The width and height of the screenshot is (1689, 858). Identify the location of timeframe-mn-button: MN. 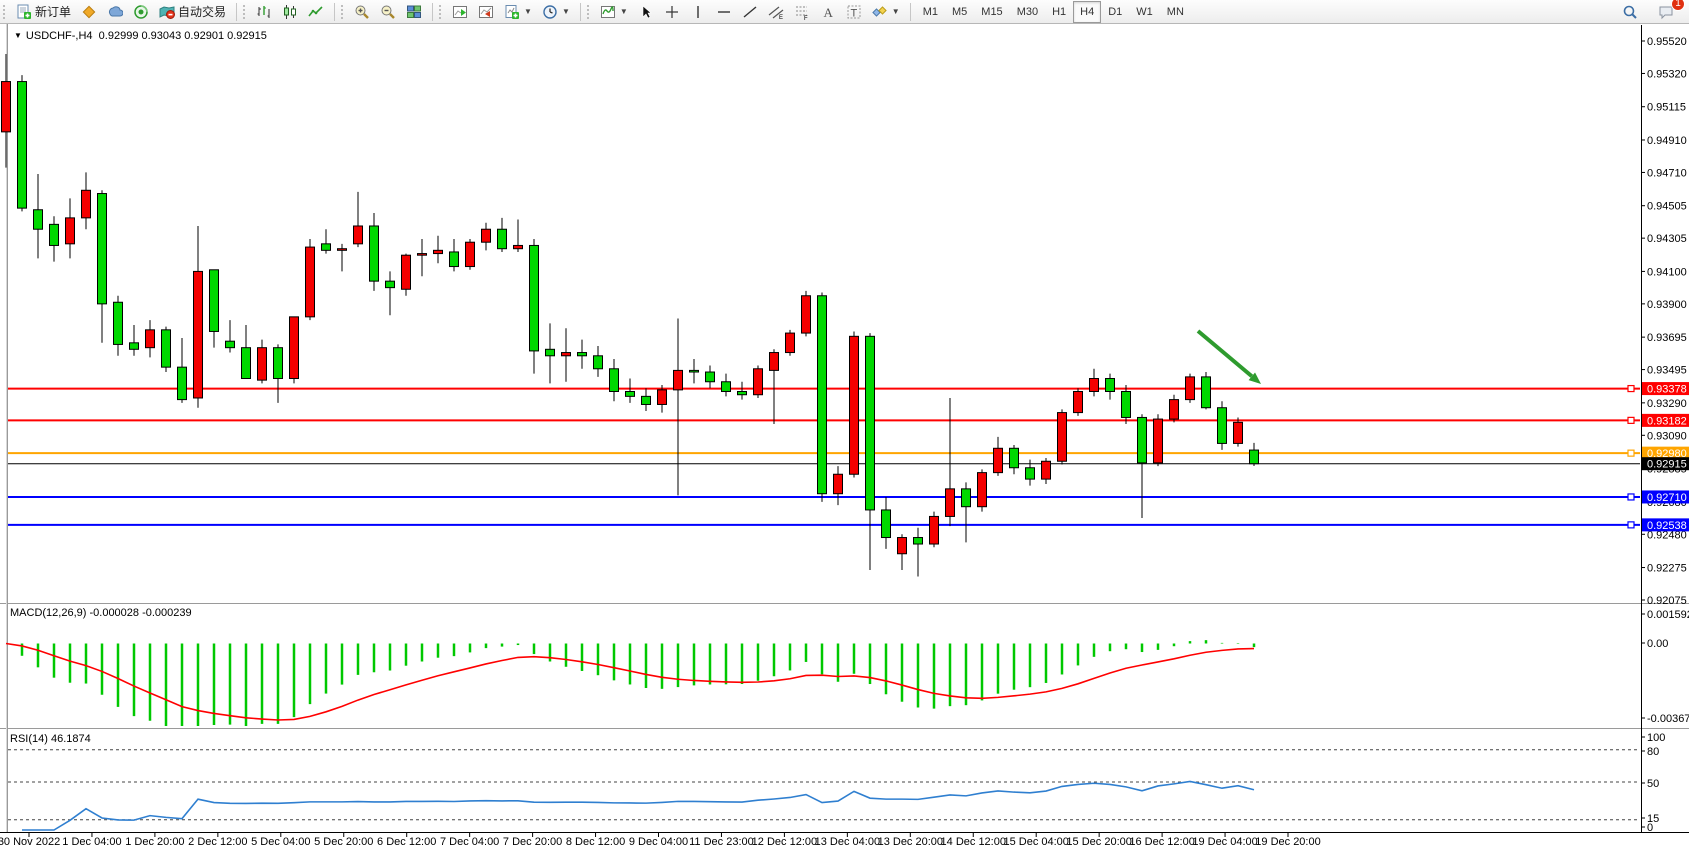
(1175, 11).